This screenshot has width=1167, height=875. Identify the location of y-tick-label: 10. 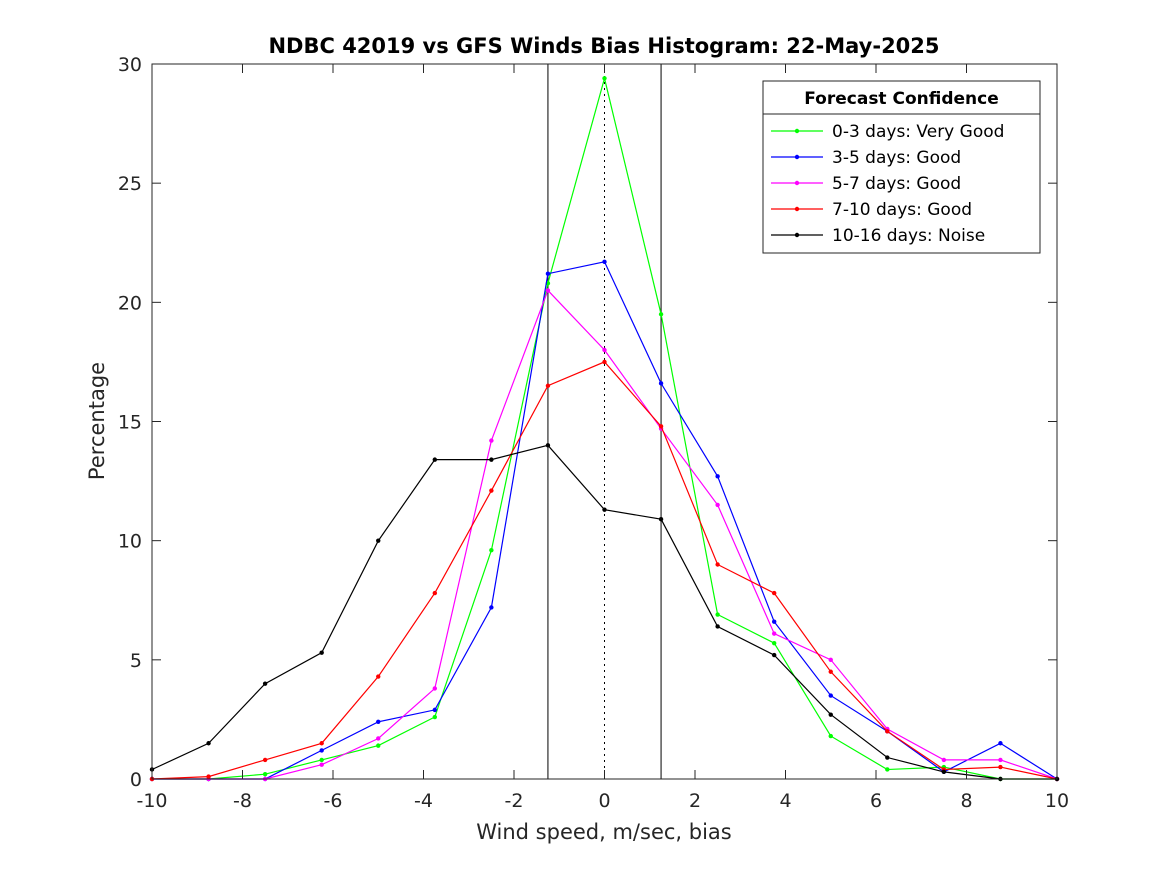
(130, 542).